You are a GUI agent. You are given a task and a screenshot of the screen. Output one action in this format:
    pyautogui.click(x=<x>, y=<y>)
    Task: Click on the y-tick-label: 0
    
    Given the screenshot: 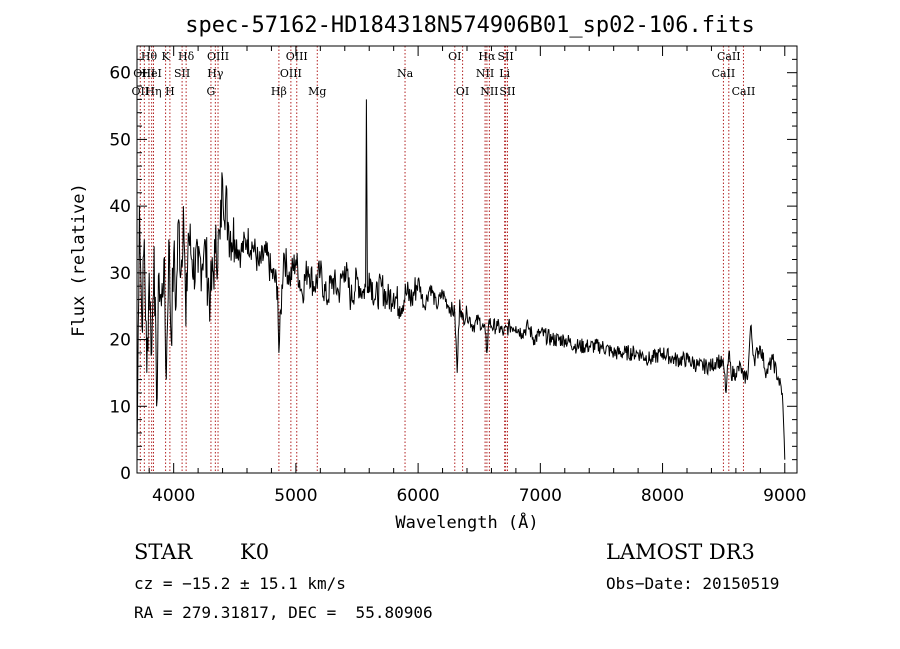 What is the action you would take?
    pyautogui.click(x=125, y=474)
    